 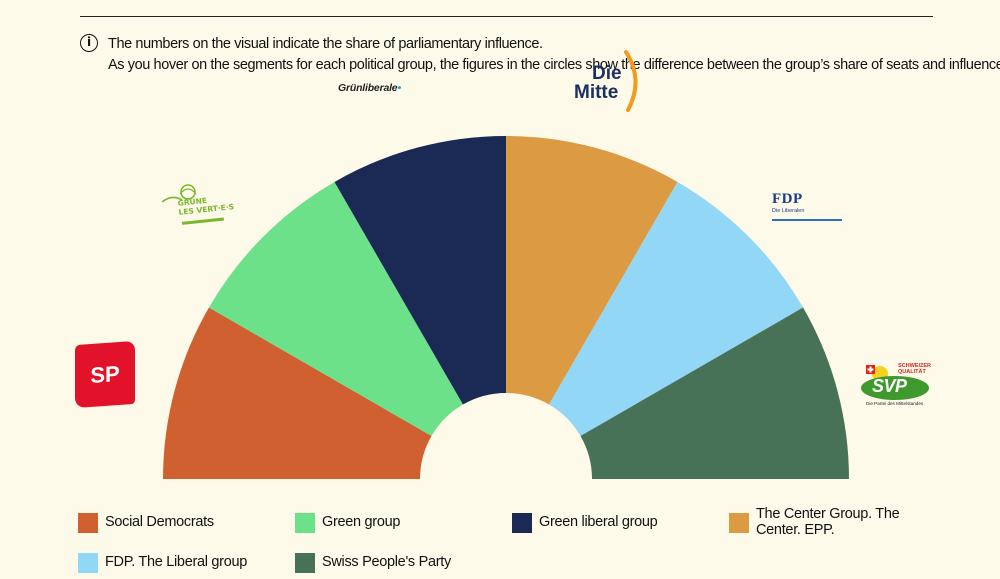 I want to click on sp-logo-text: SP, so click(x=105, y=374).